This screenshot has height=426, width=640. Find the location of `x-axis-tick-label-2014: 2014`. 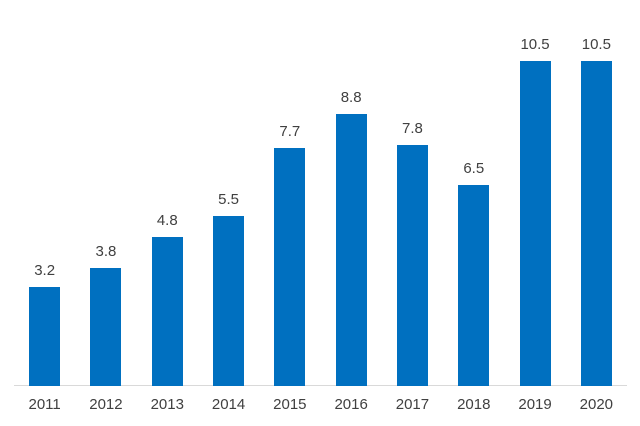

x-axis-tick-label-2014: 2014 is located at coordinates (228, 404).